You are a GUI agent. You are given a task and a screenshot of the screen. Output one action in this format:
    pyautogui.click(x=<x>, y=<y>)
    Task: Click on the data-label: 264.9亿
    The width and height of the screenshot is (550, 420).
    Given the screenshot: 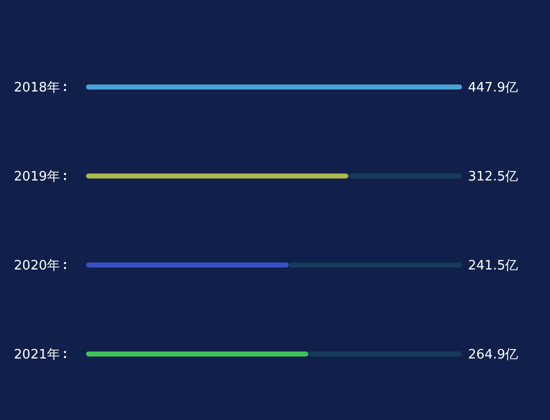 What is the action you would take?
    pyautogui.click(x=493, y=355)
    